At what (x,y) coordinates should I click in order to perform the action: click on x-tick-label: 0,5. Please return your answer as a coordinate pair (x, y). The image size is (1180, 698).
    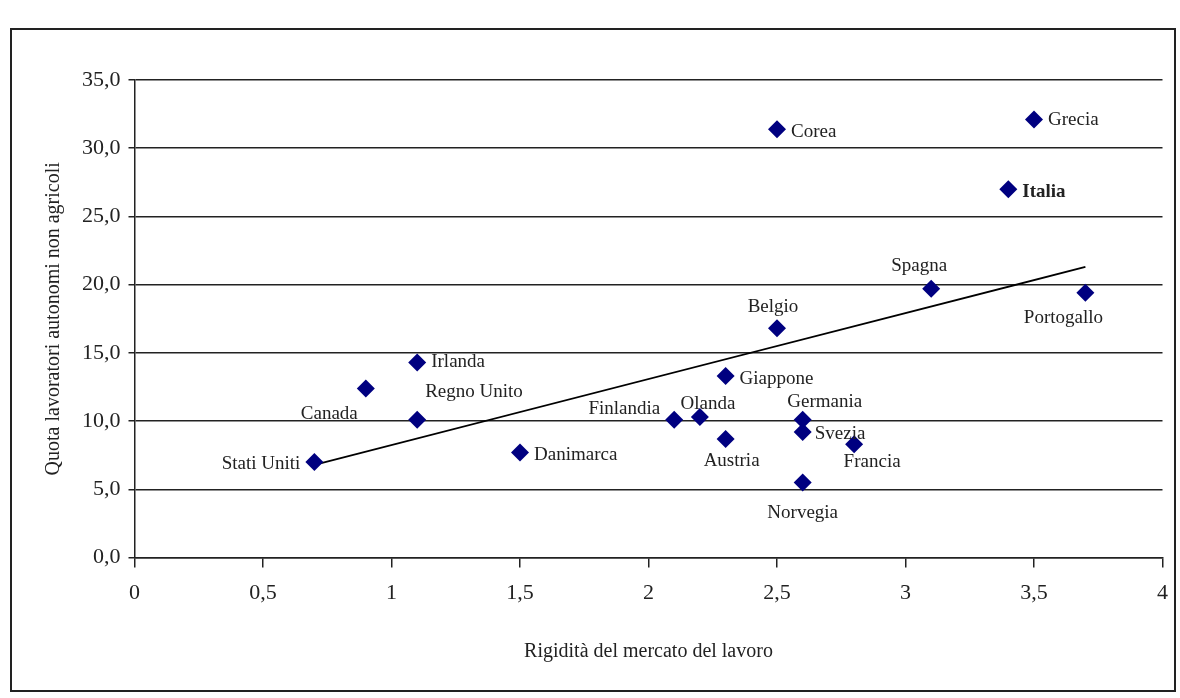
    Looking at the image, I should click on (263, 591).